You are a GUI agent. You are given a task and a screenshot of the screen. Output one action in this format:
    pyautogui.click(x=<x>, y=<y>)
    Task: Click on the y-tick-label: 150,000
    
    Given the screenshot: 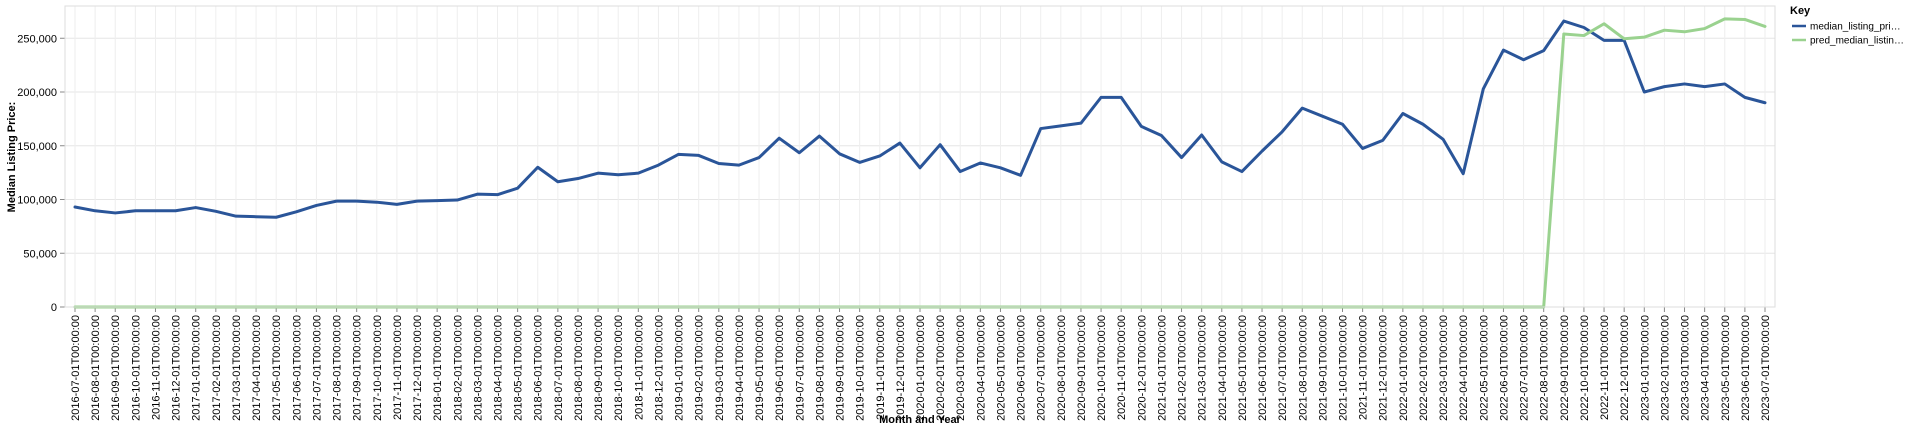 What is the action you would take?
    pyautogui.click(x=37, y=147)
    